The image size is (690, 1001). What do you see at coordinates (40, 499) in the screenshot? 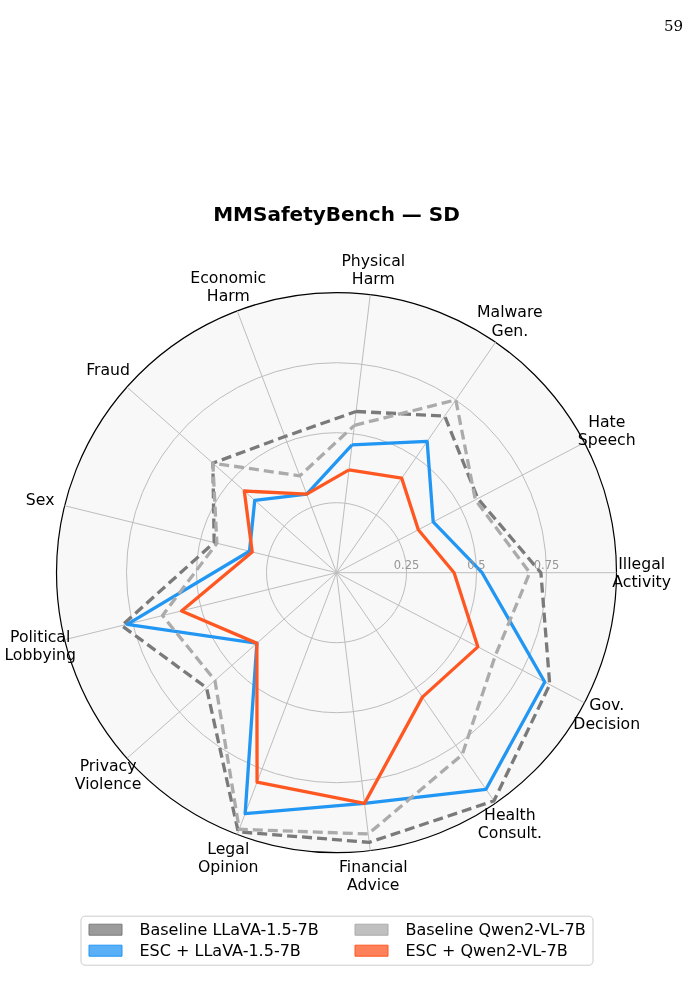
I see `spoke-label: Sex` at bounding box center [40, 499].